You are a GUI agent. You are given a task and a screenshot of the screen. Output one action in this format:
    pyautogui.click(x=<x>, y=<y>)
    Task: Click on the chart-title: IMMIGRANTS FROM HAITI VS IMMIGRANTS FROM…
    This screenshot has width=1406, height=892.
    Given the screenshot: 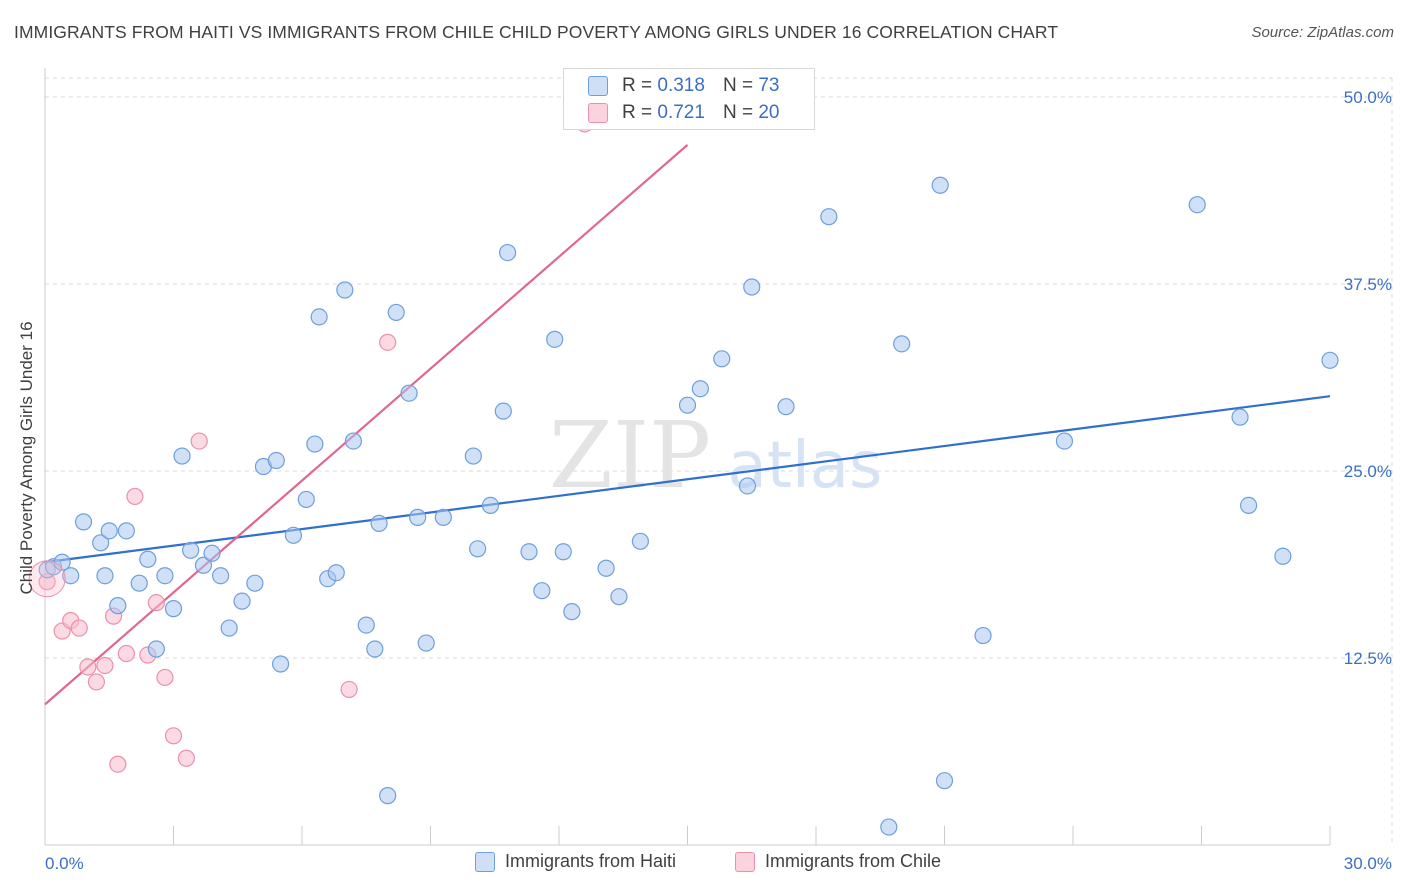 What is the action you would take?
    pyautogui.click(x=536, y=32)
    